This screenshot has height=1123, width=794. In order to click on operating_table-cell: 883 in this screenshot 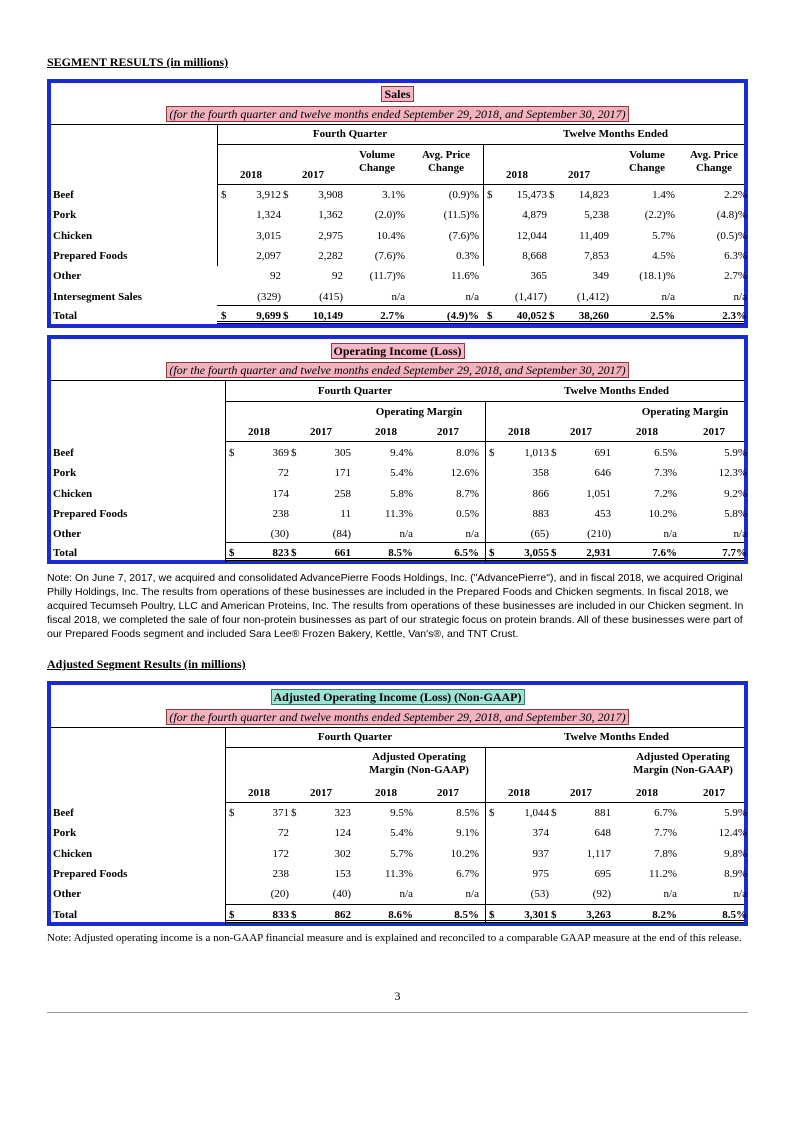, I will do `click(541, 513)`.